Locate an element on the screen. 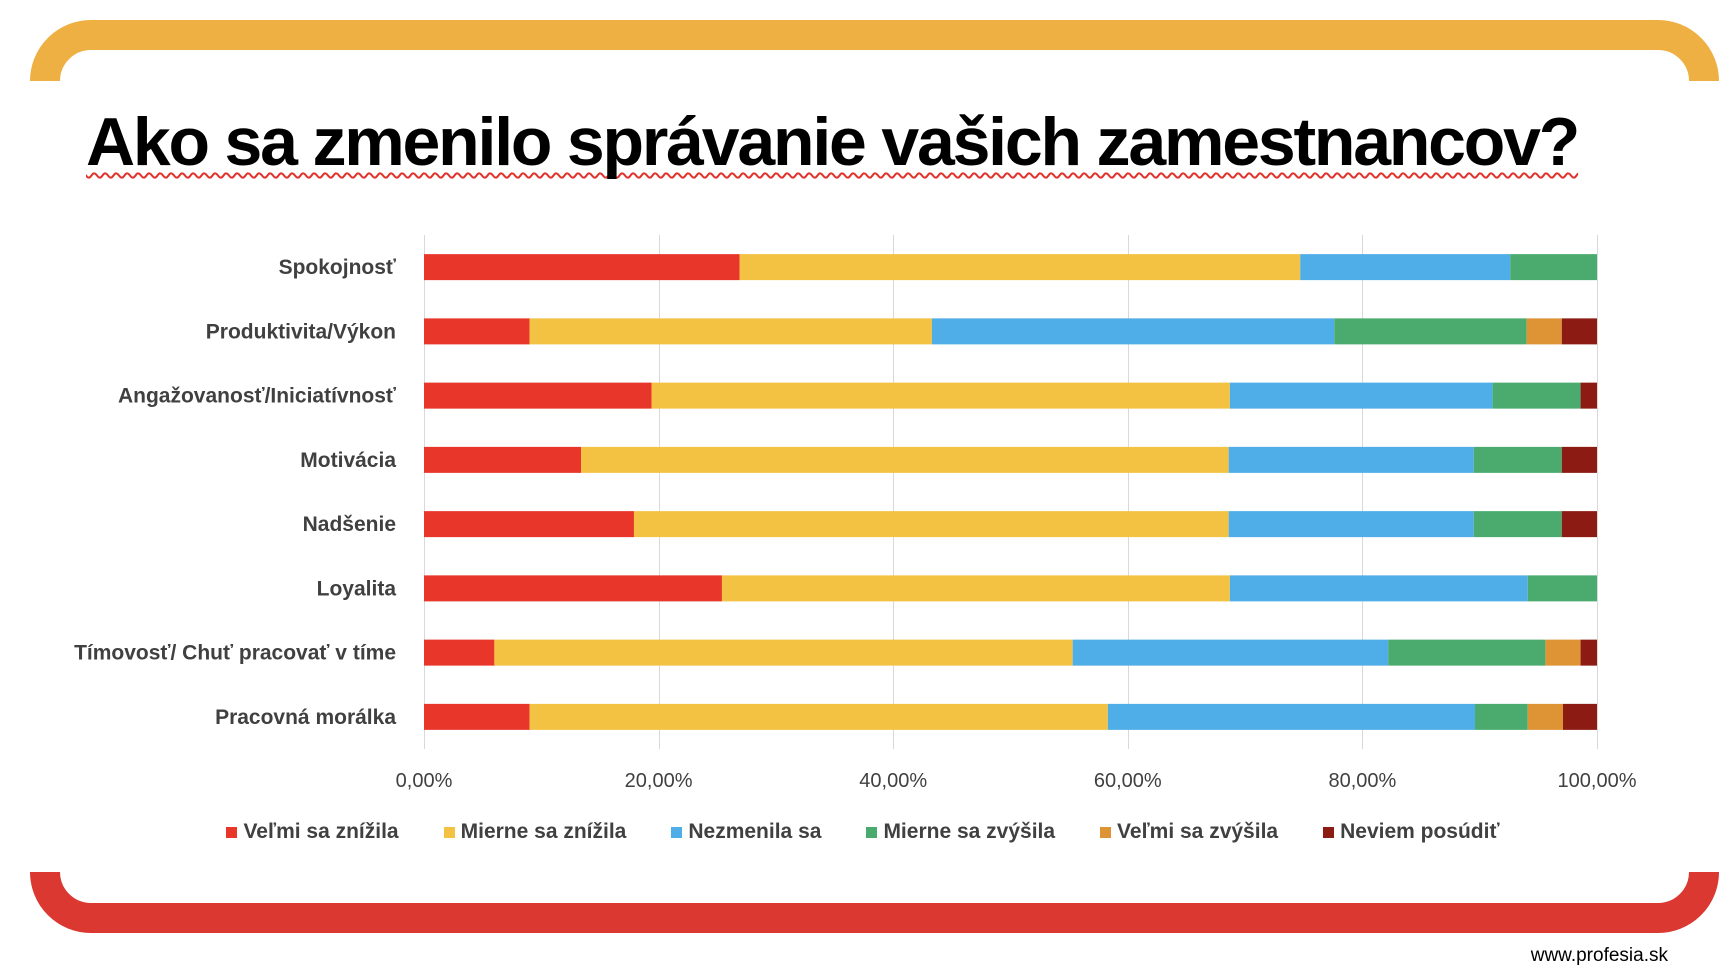  category-label: Nadšenie is located at coordinates (349, 524).